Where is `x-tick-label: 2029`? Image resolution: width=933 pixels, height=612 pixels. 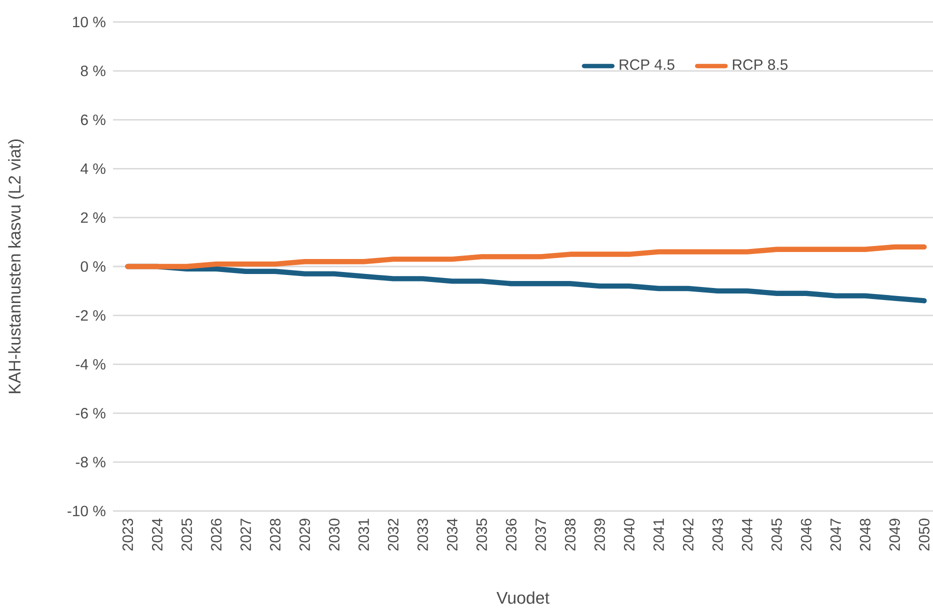
x-tick-label: 2029 is located at coordinates (304, 534).